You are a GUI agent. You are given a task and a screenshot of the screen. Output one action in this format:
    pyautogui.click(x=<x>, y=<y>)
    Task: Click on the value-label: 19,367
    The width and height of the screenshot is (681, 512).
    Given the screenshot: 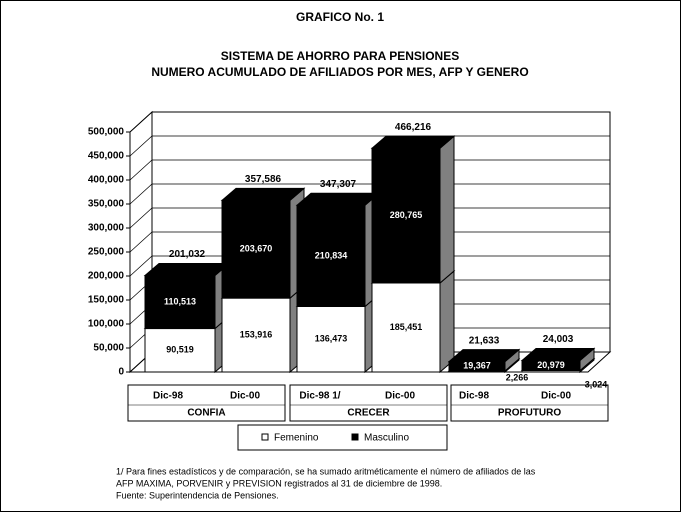 What is the action you would take?
    pyautogui.click(x=477, y=366)
    